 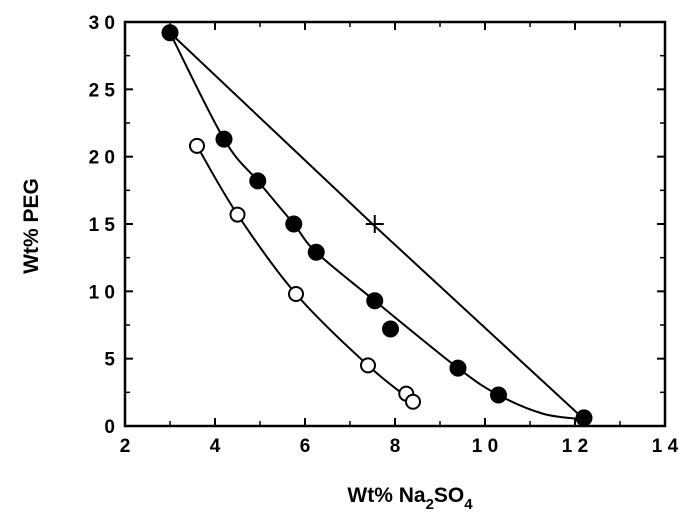 I want to click on x-axis-title-mid: SO, so click(x=449, y=495).